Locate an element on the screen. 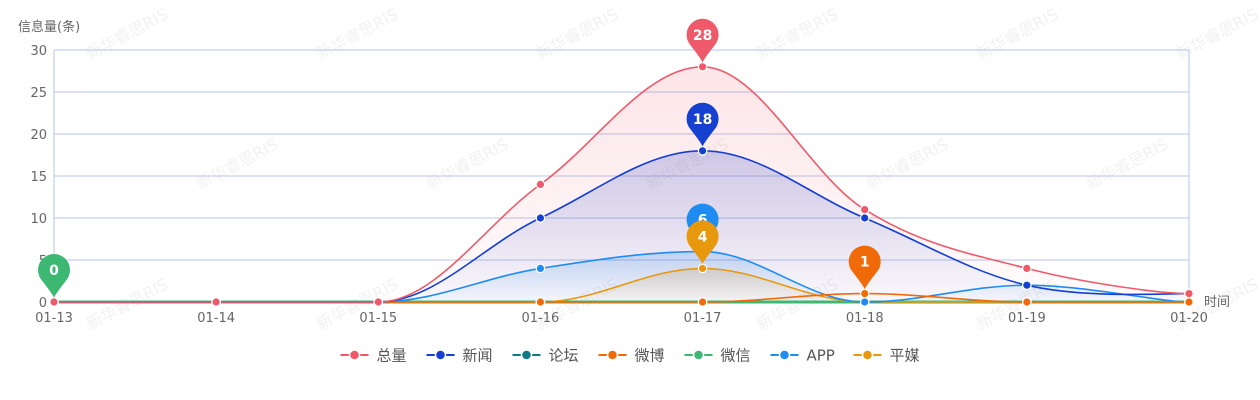  legend-item-0: 总量 is located at coordinates (373, 356).